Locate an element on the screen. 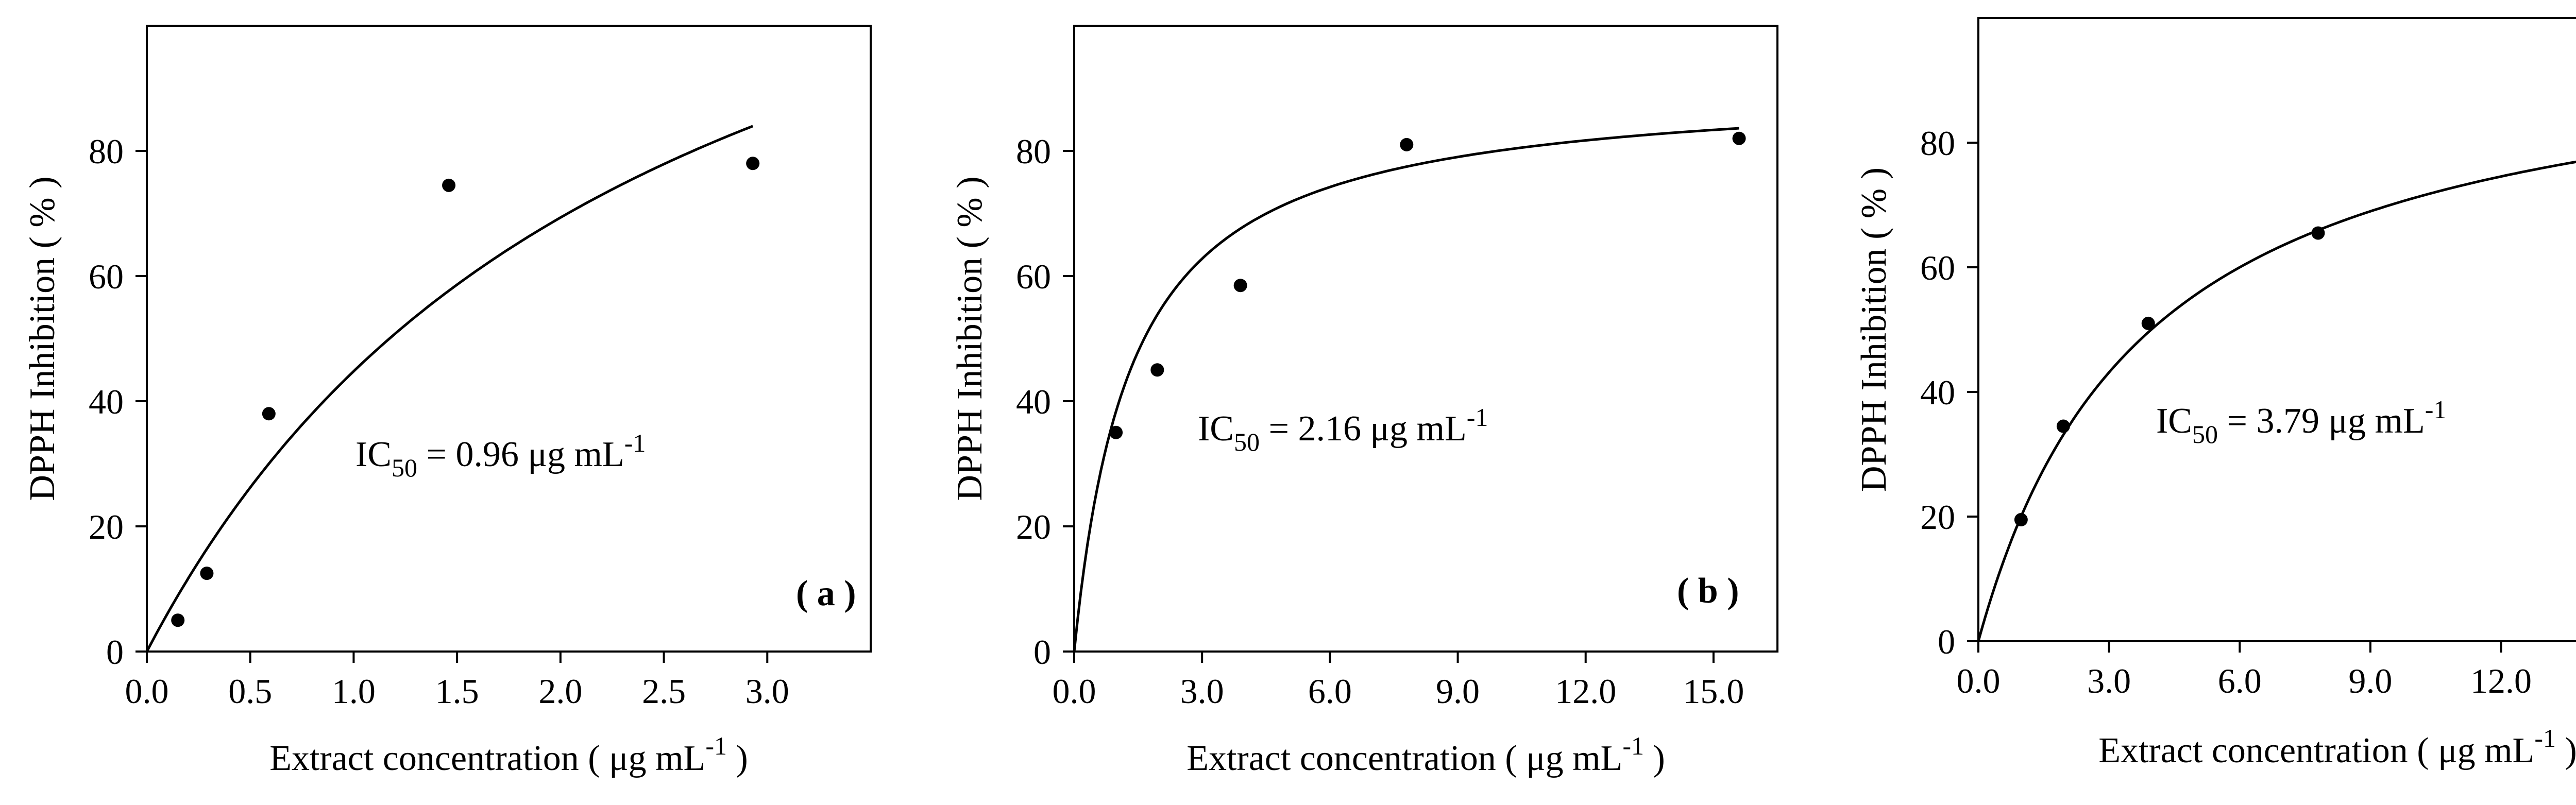  ic50-value: = 0.96 μg mL is located at coordinates (520, 454).